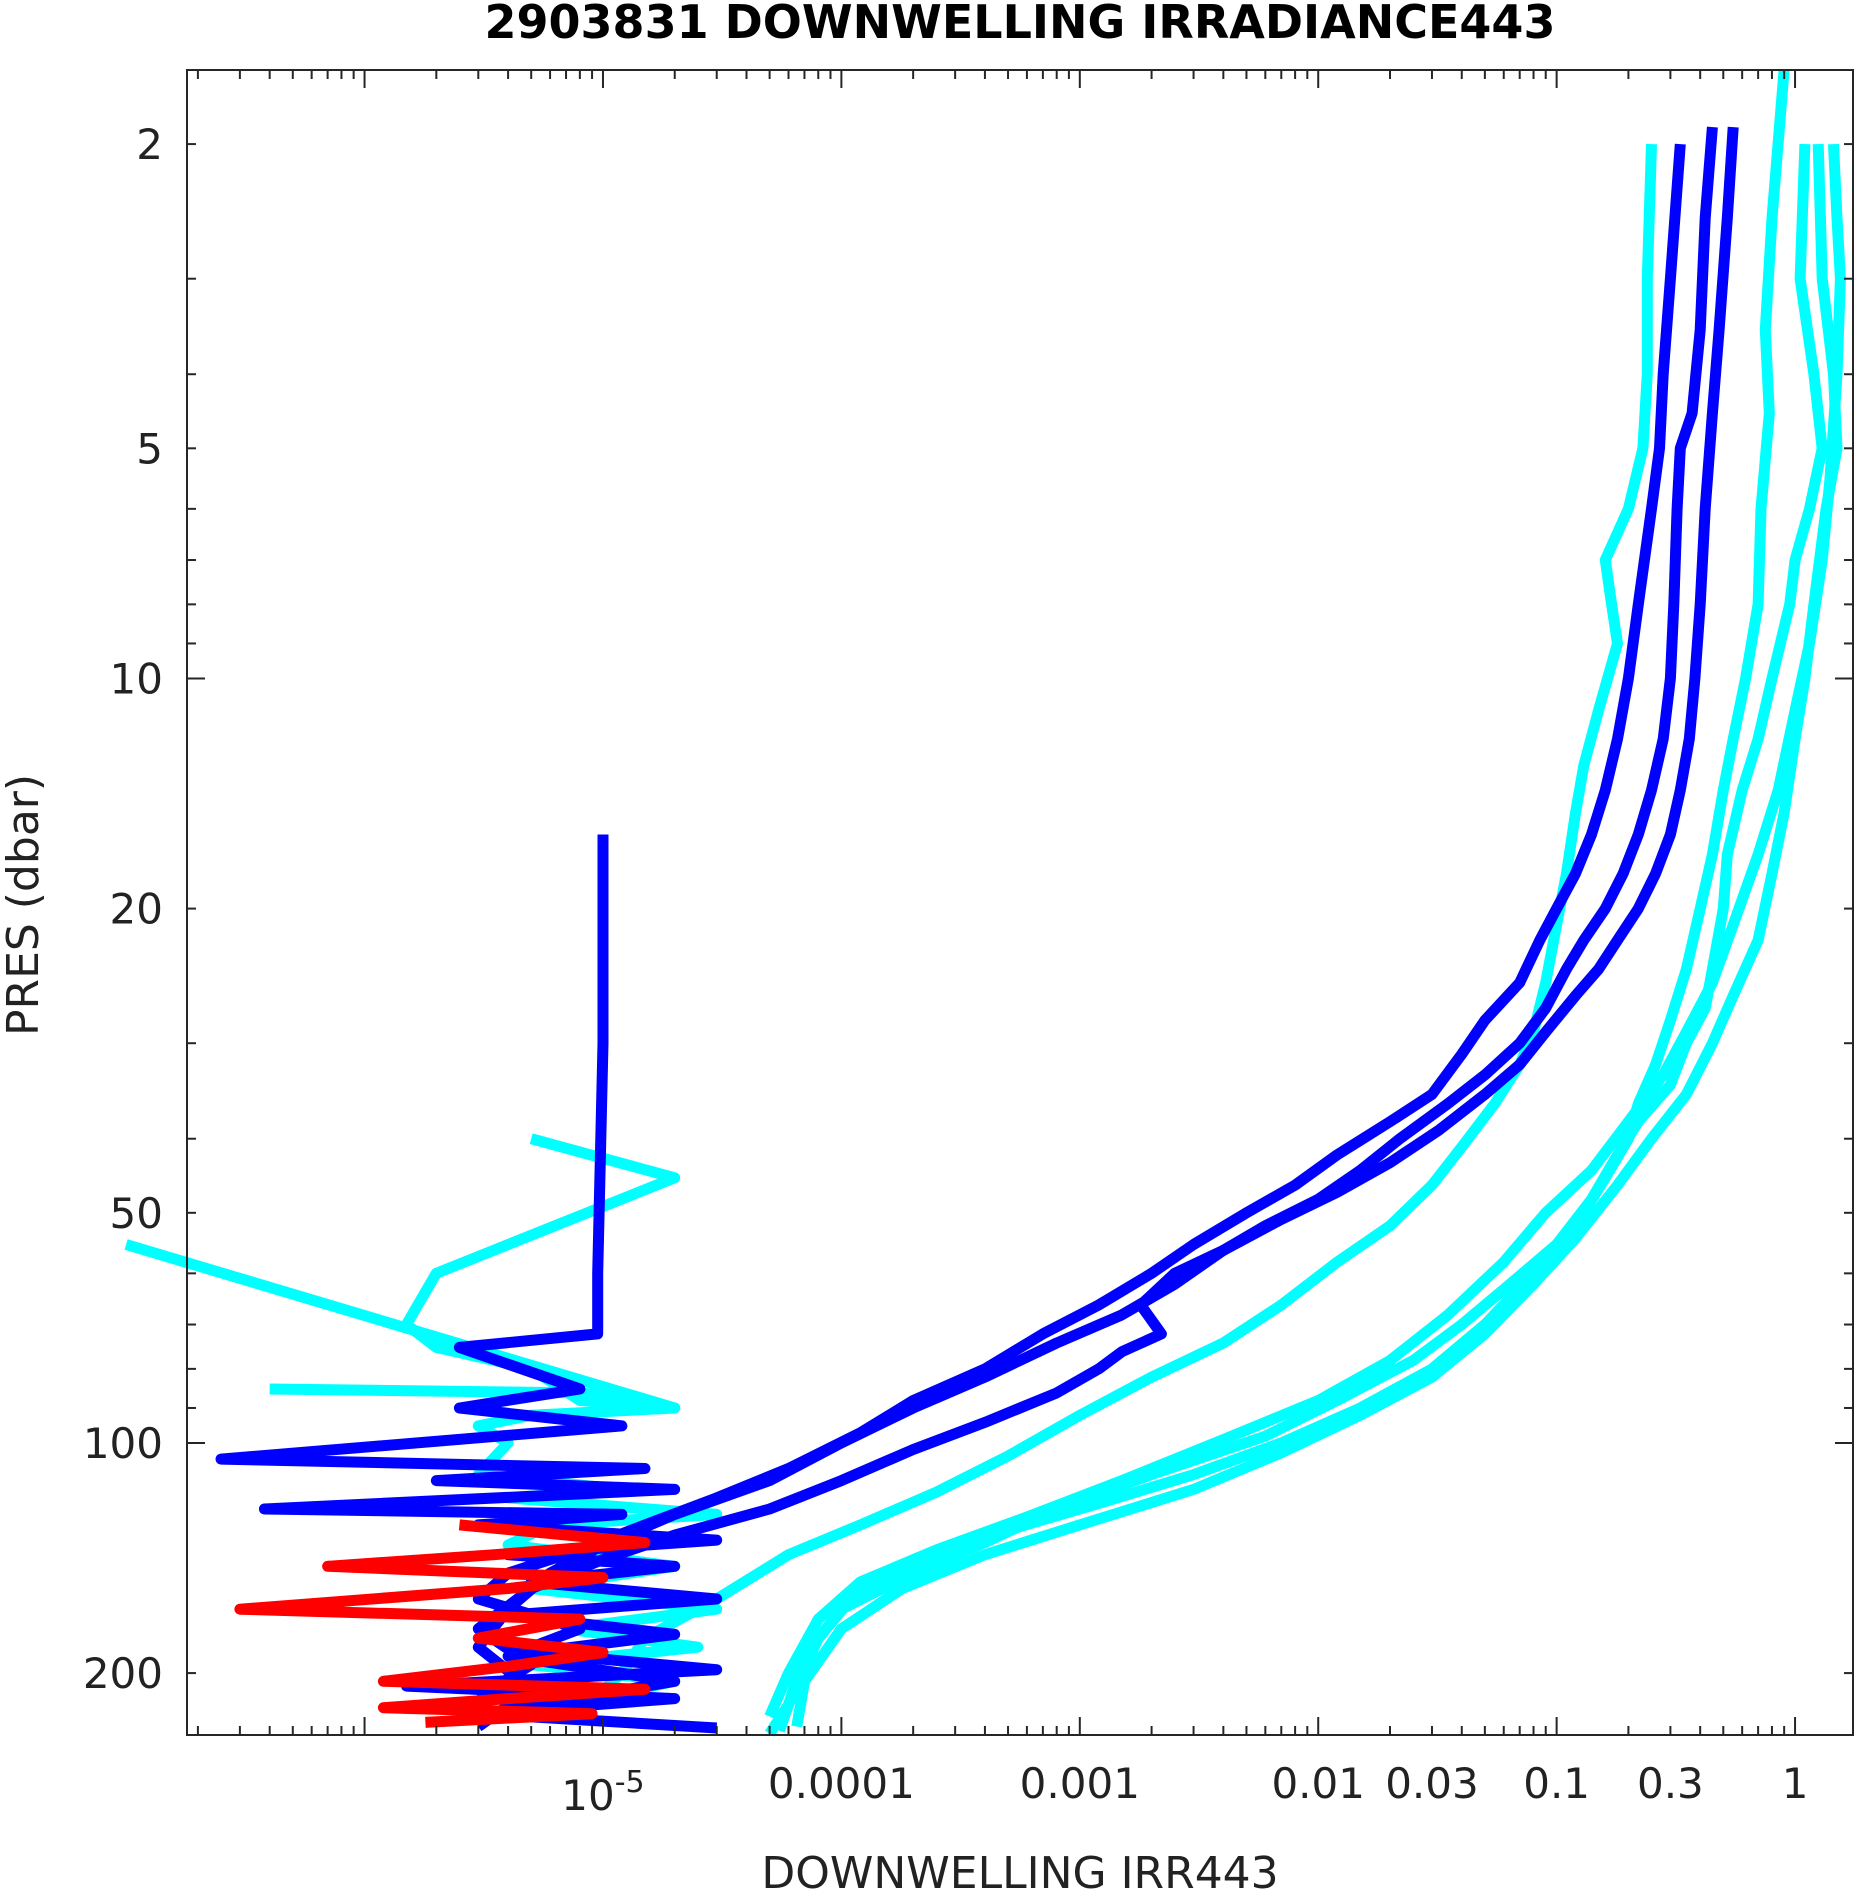  I want to click on y-tick-labels: 2 5 10 20 50 100 200, so click(123, 909).